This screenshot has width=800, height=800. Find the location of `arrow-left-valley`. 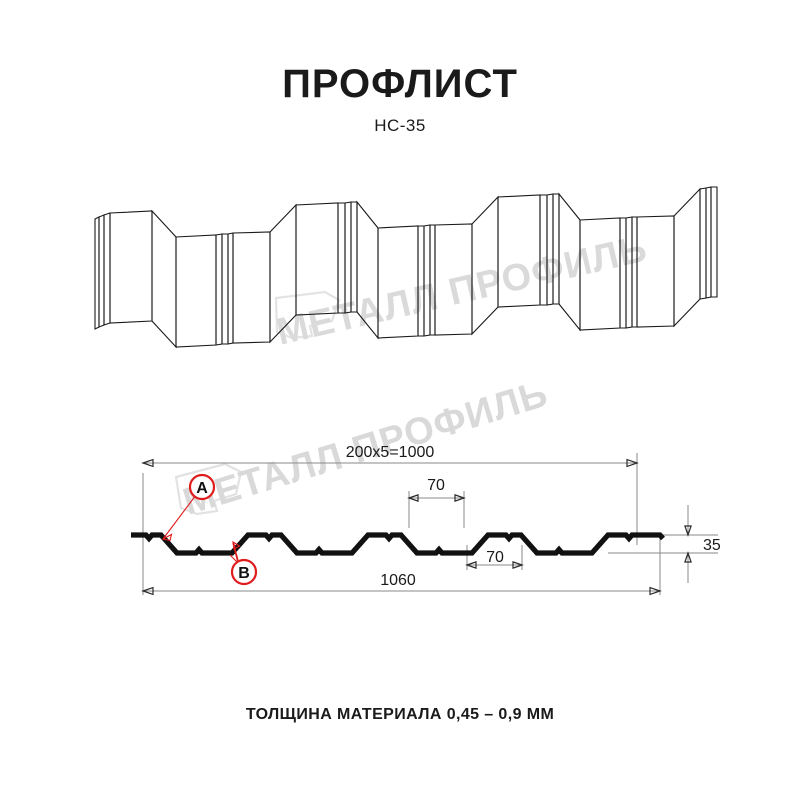

arrow-left-valley is located at coordinates (471, 565).